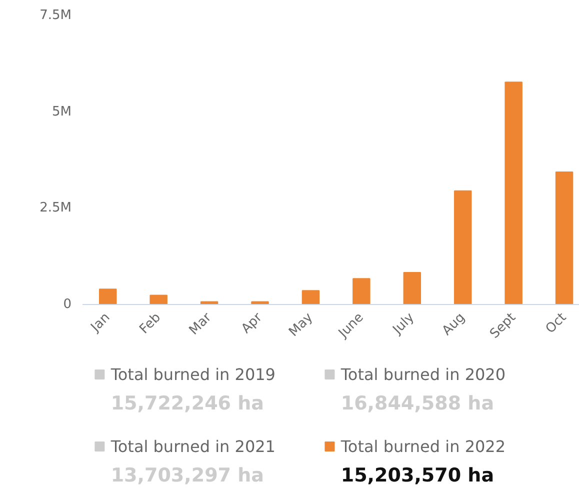  Describe the element at coordinates (417, 475) in the screenshot. I see `text: 15,203,570 ha` at that location.